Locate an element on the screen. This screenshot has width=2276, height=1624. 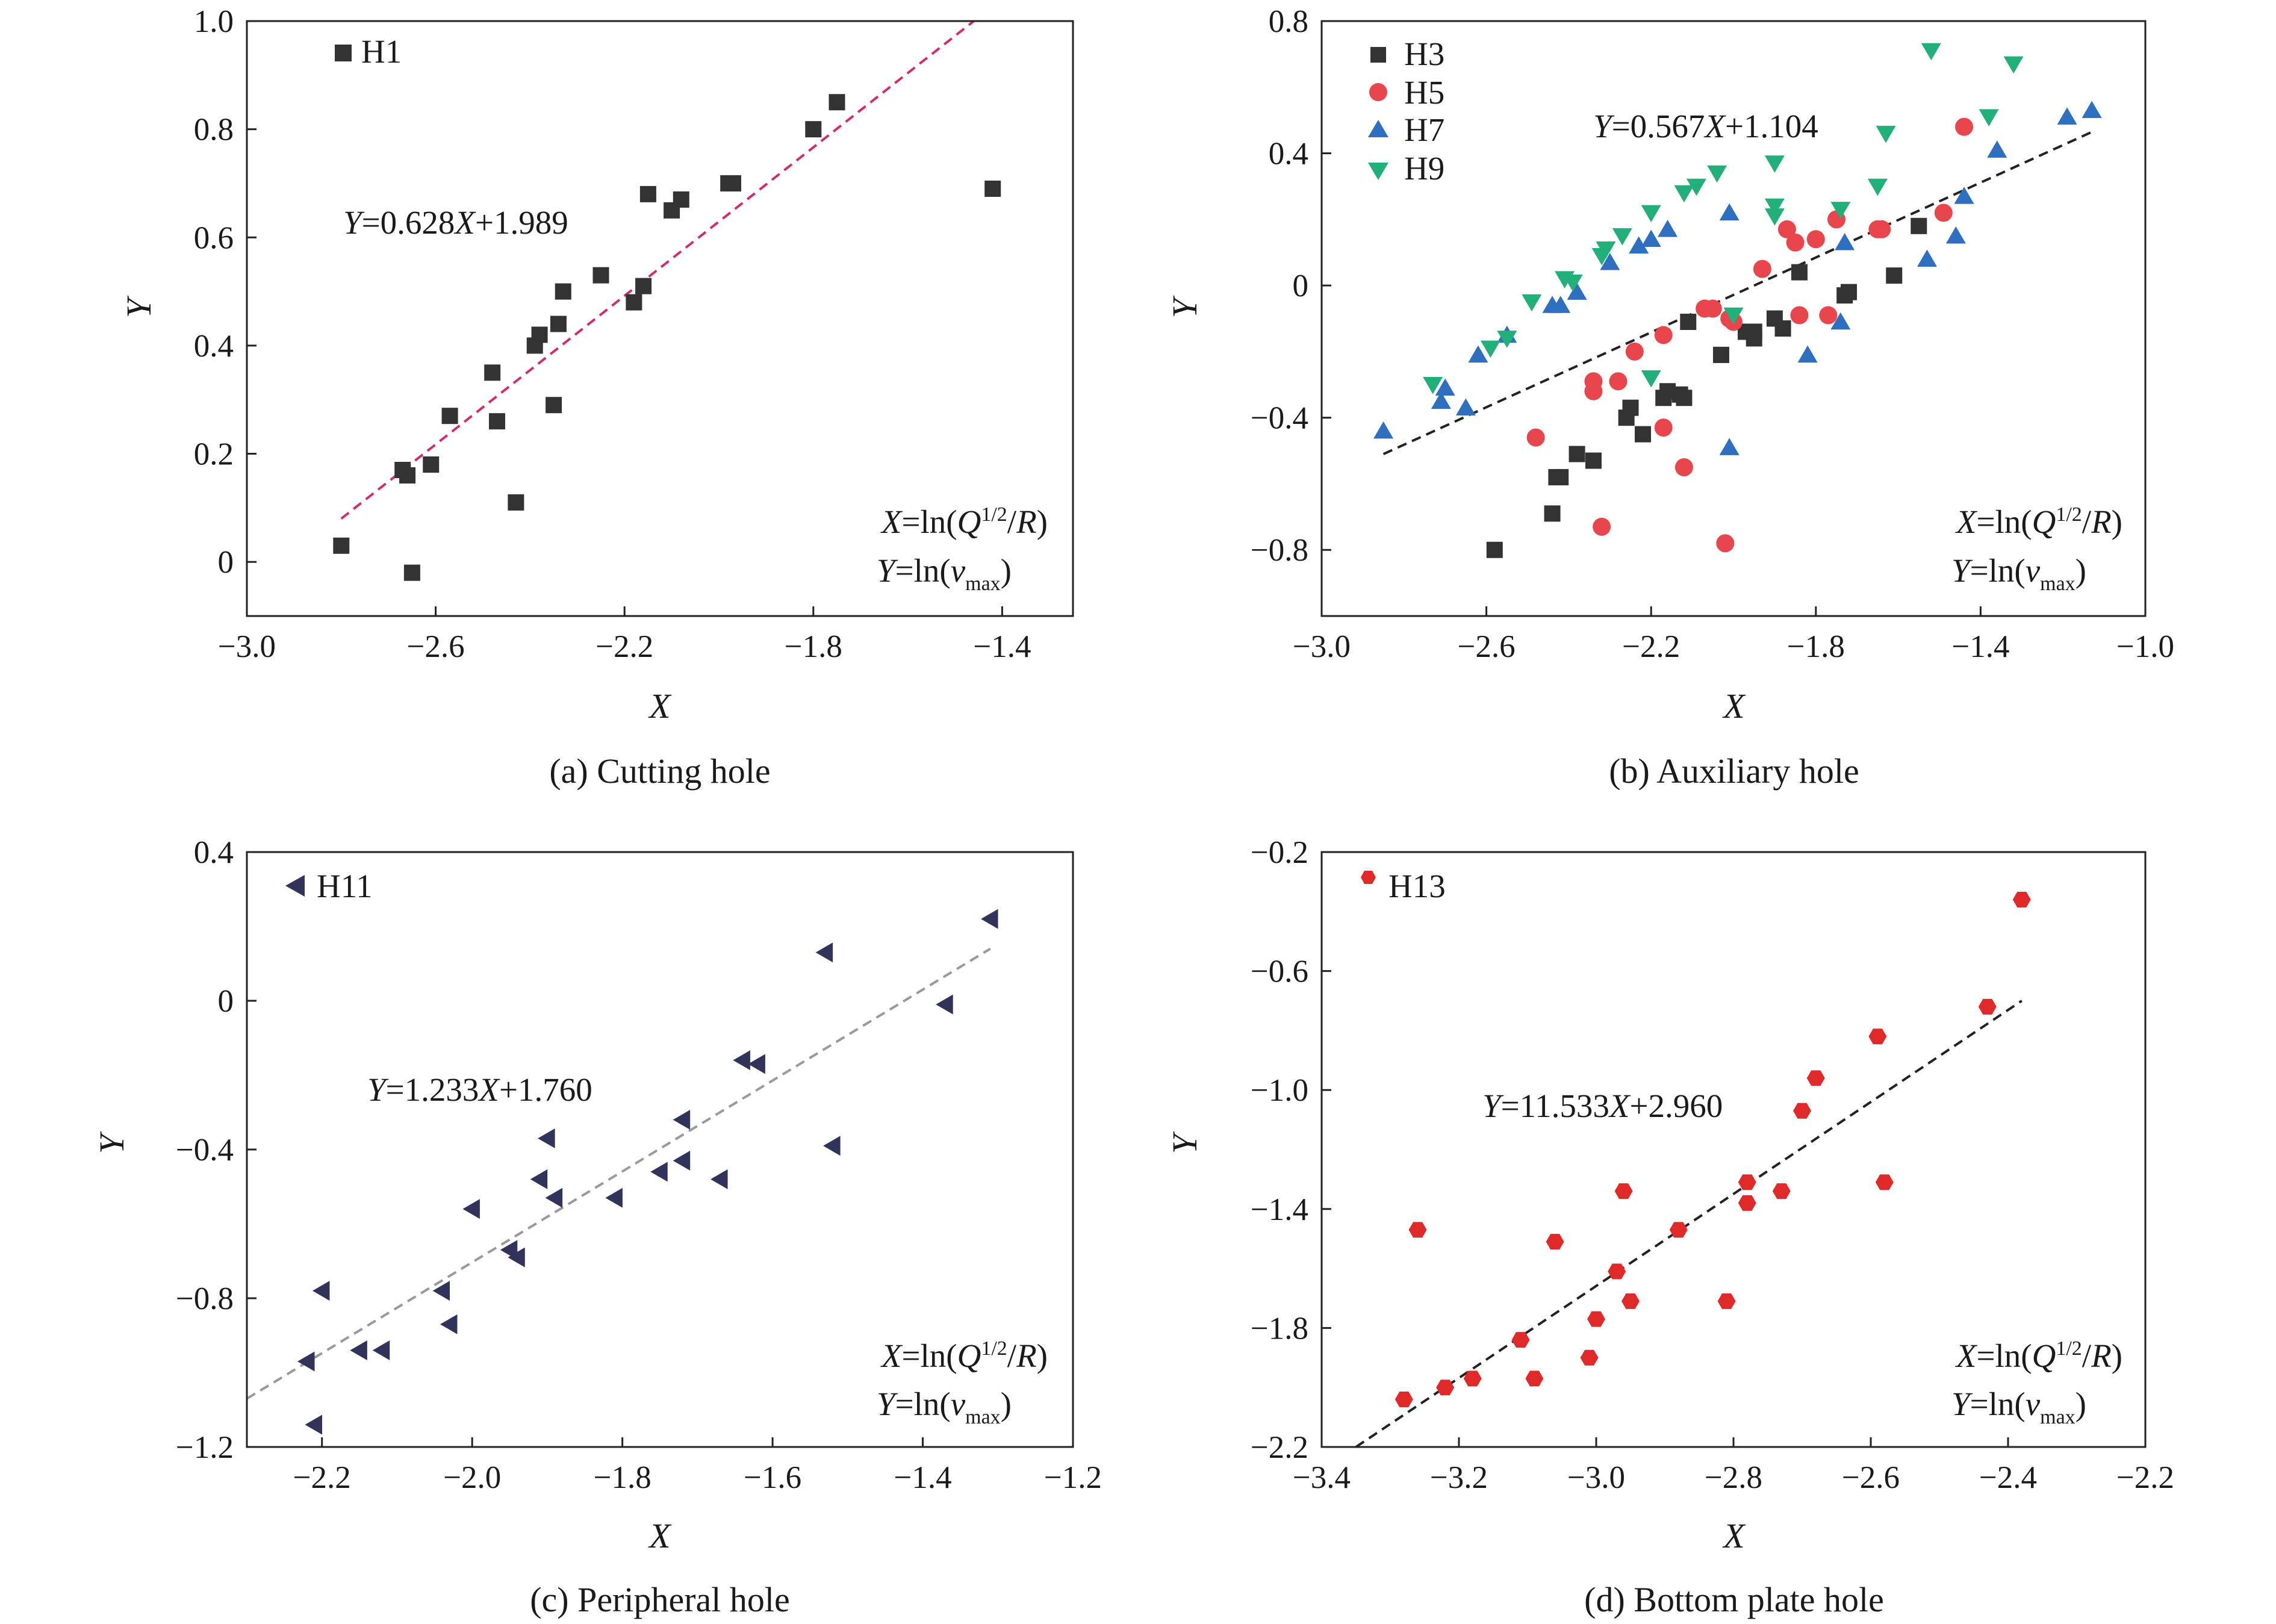
panel-b-formula-box: X=ln(Q1/2/R) Y=ln(vmax) is located at coordinates (2036, 549).